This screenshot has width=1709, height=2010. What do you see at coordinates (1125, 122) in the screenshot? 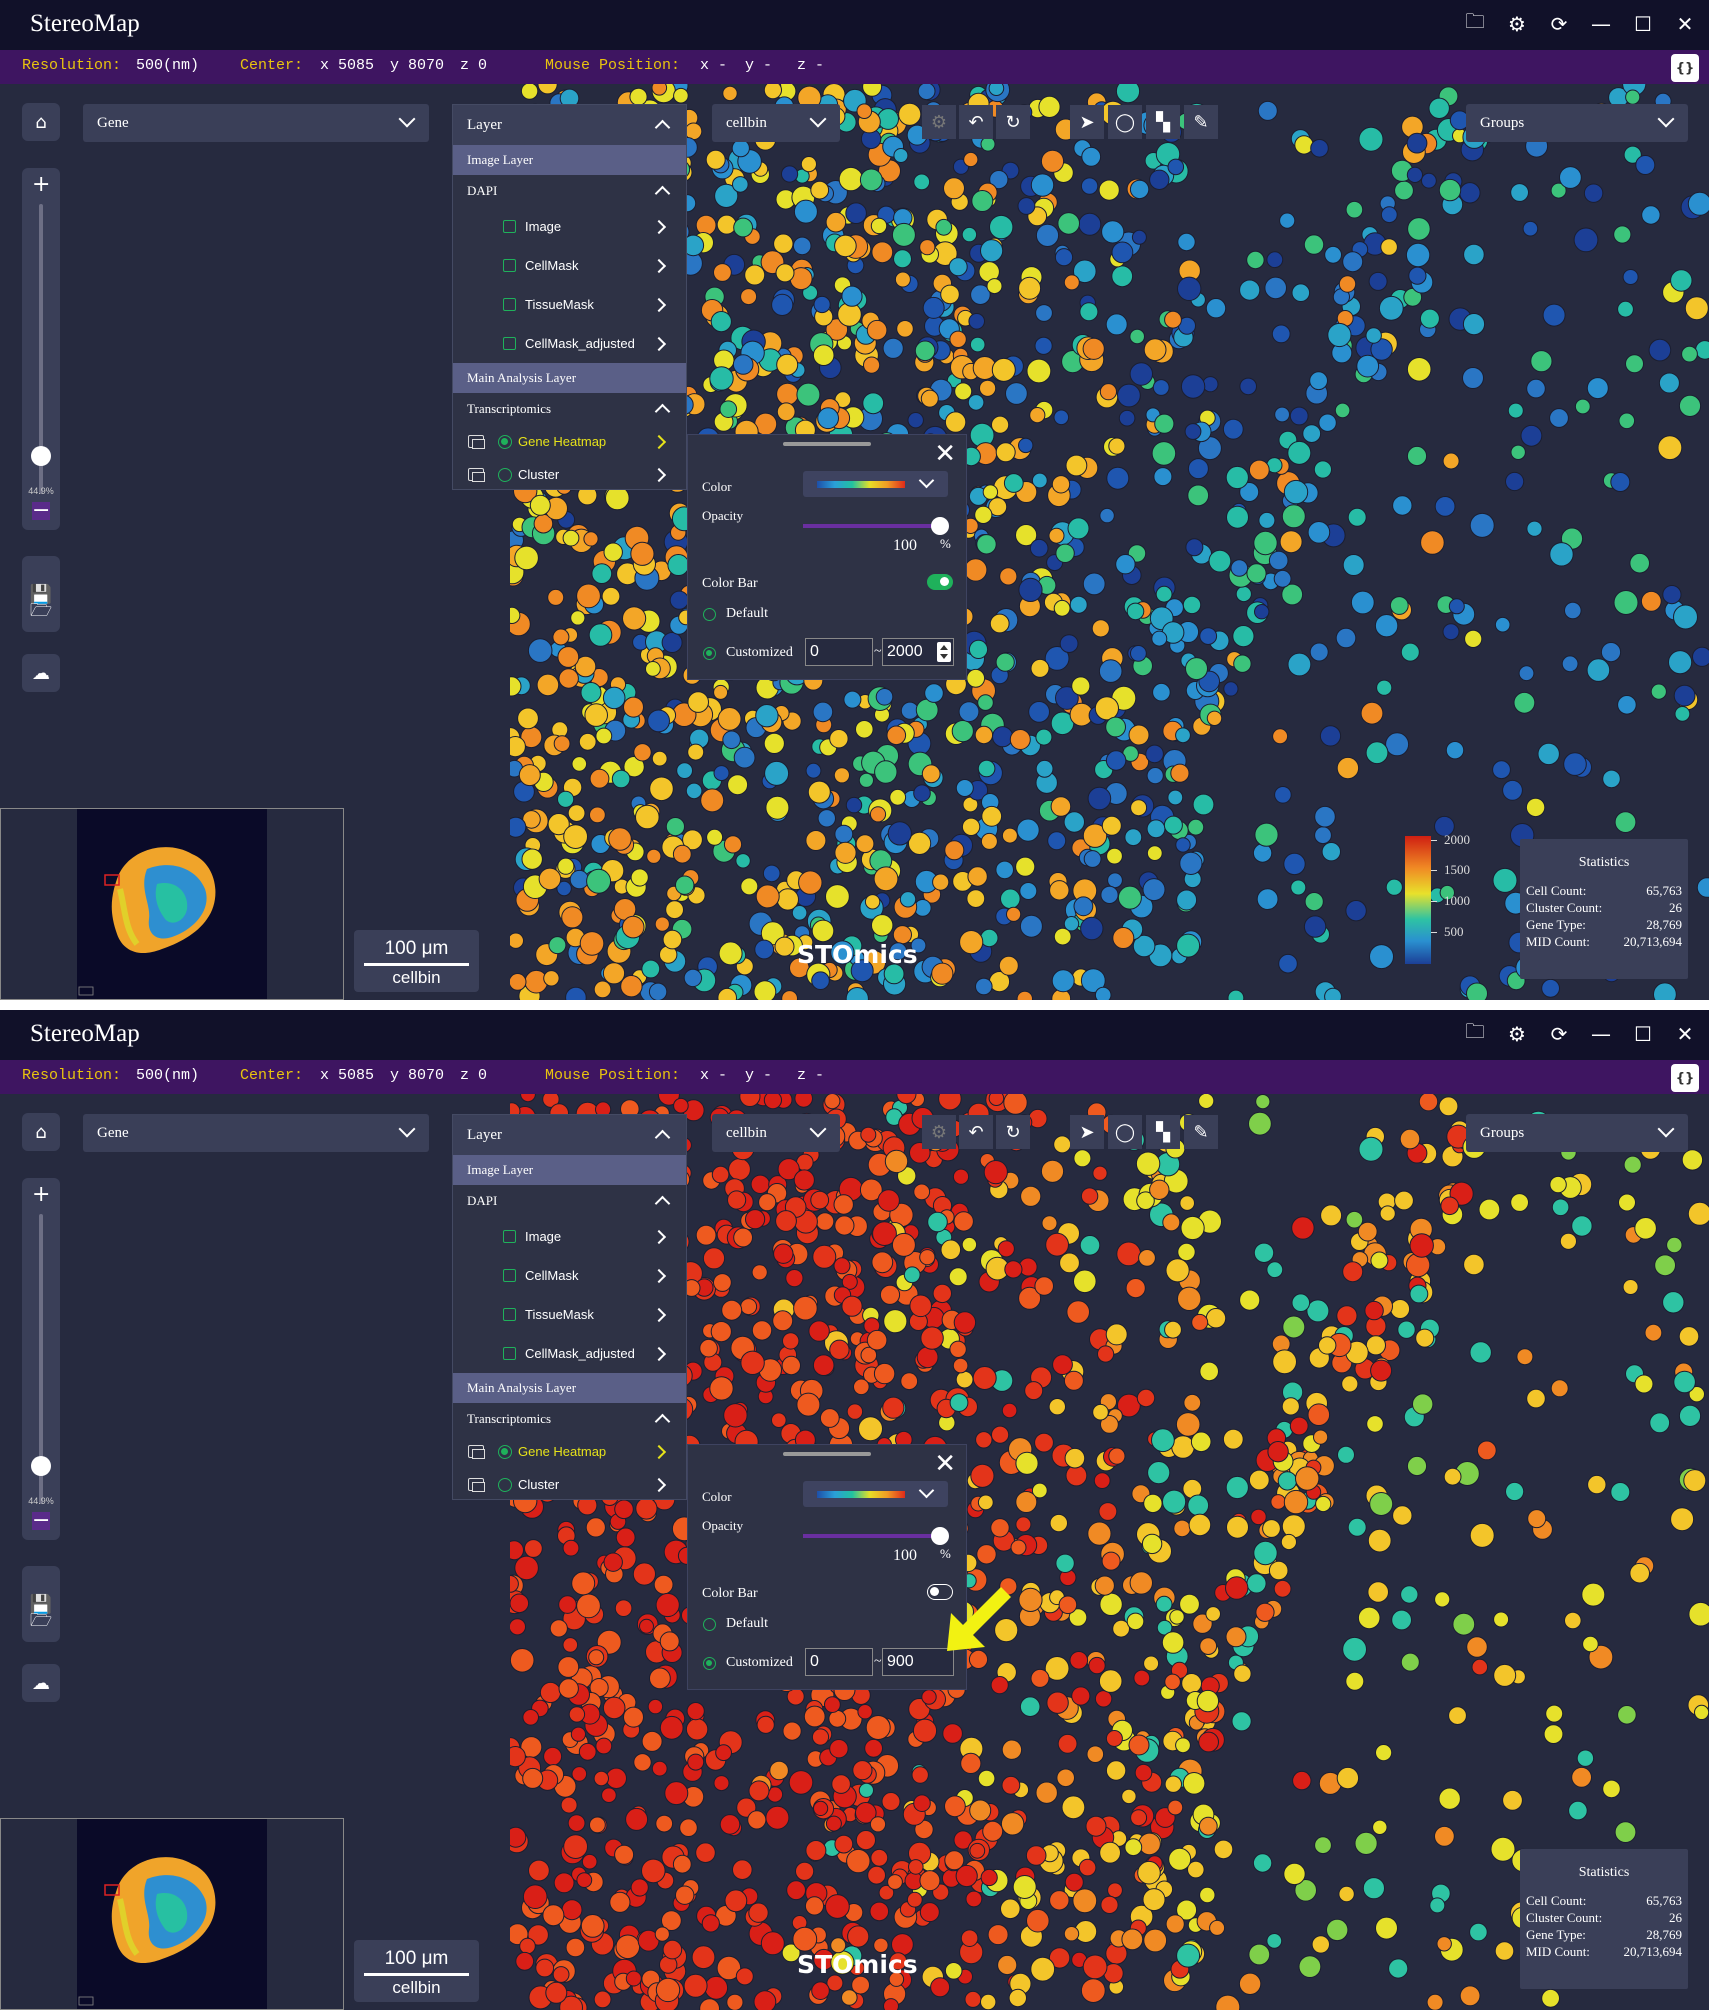
I see `lasso-icon: ◯` at bounding box center [1125, 122].